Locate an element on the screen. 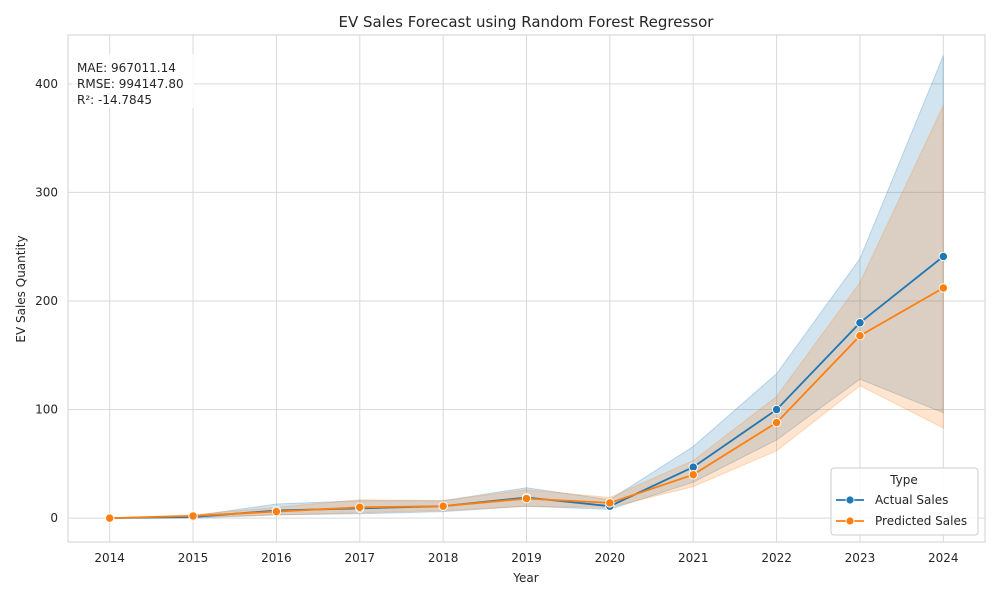 The height and width of the screenshot is (600, 1000). metric-r2: R²: -14.7845 is located at coordinates (114, 100).